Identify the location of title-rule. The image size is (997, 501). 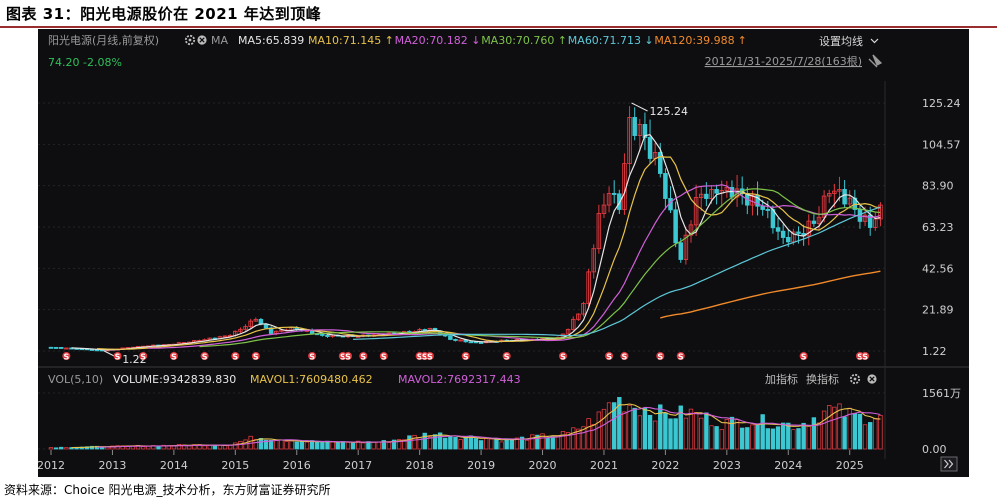
(498, 27).